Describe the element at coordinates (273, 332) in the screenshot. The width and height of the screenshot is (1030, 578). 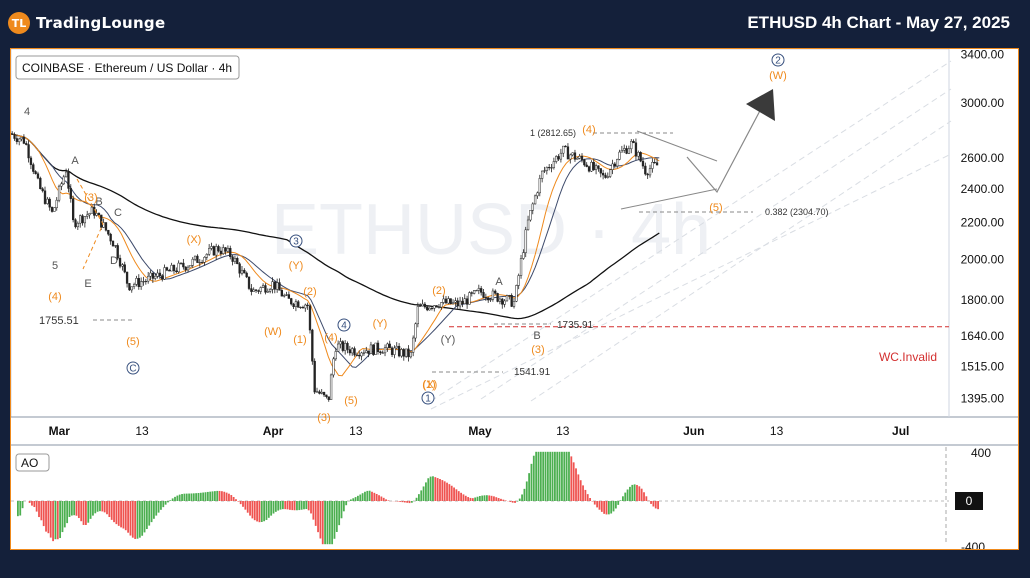
I see `wave-label: (W)` at that location.